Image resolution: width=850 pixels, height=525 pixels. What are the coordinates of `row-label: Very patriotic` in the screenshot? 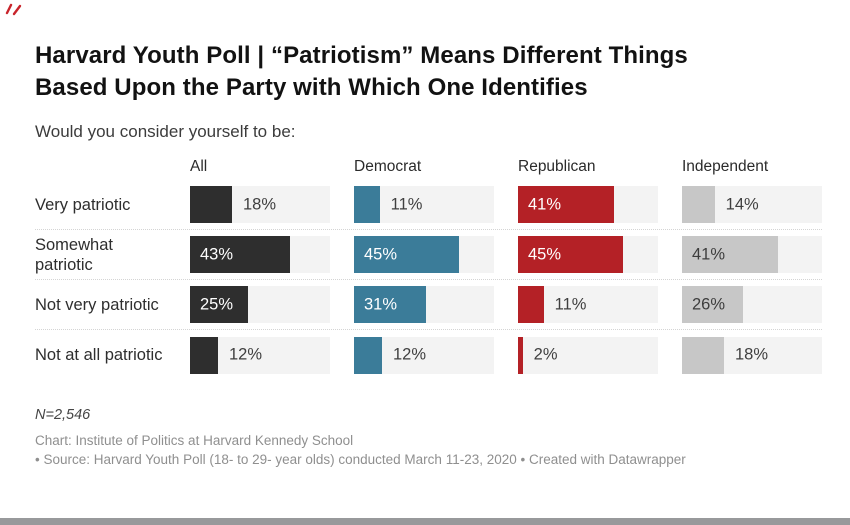 It's located at (83, 204).